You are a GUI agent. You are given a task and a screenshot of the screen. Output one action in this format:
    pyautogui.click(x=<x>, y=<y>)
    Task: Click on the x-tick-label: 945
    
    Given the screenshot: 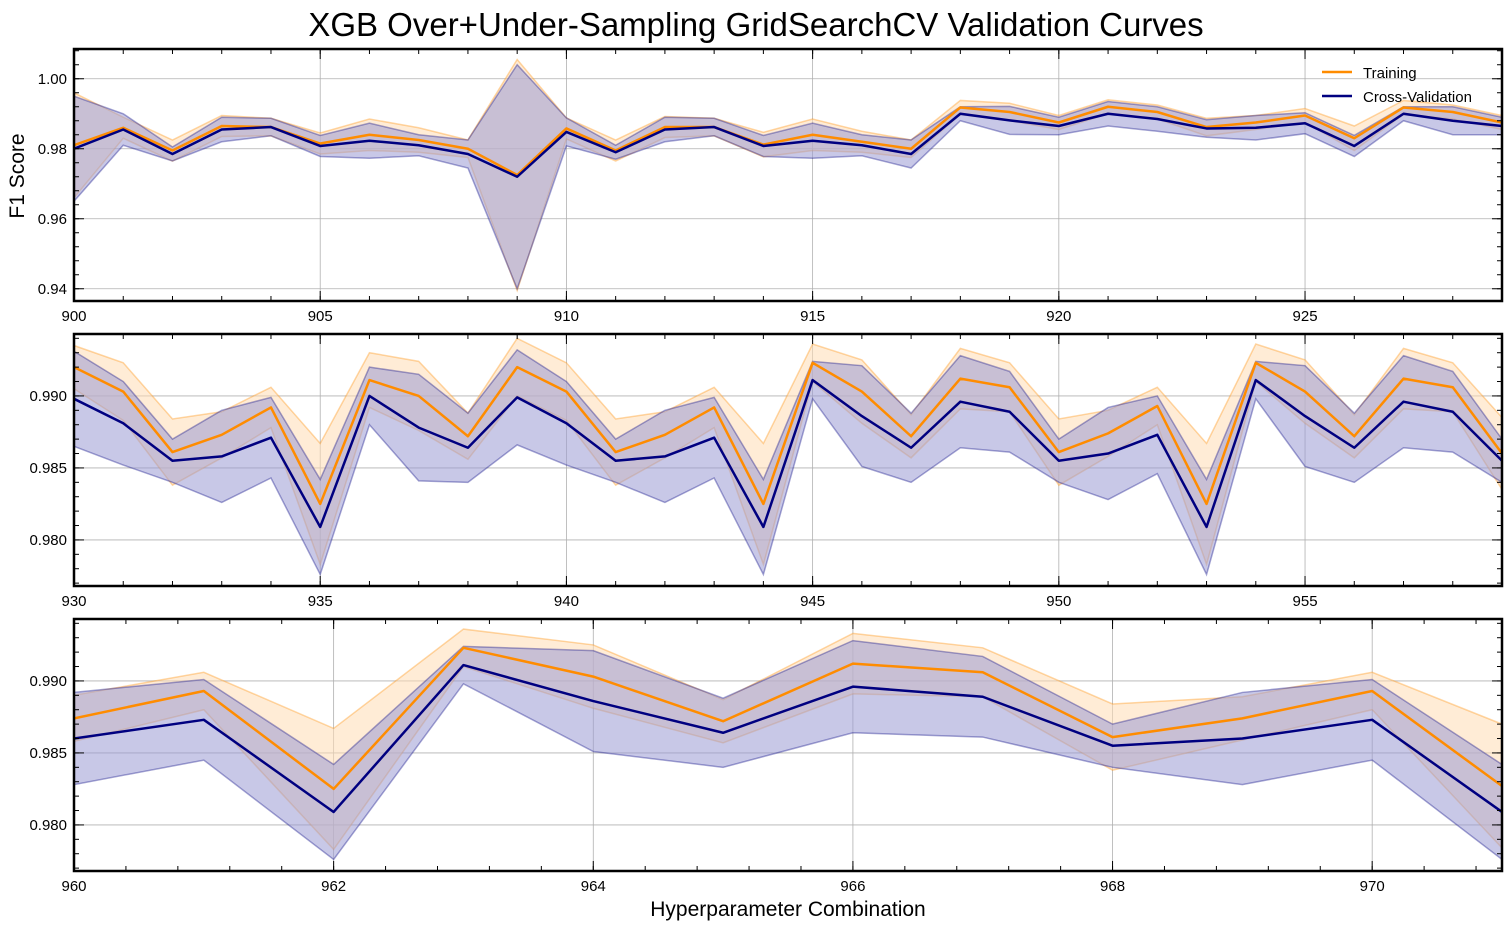 What is the action you would take?
    pyautogui.click(x=812, y=601)
    